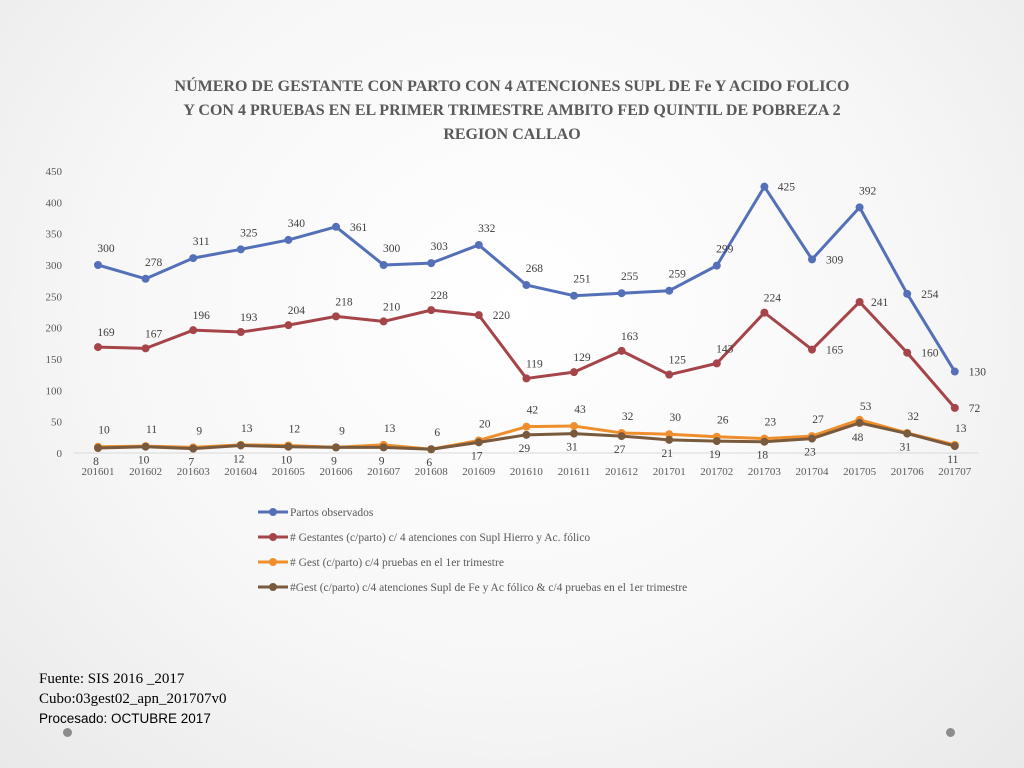 This screenshot has height=768, width=1024. I want to click on data-label: 29, so click(525, 449).